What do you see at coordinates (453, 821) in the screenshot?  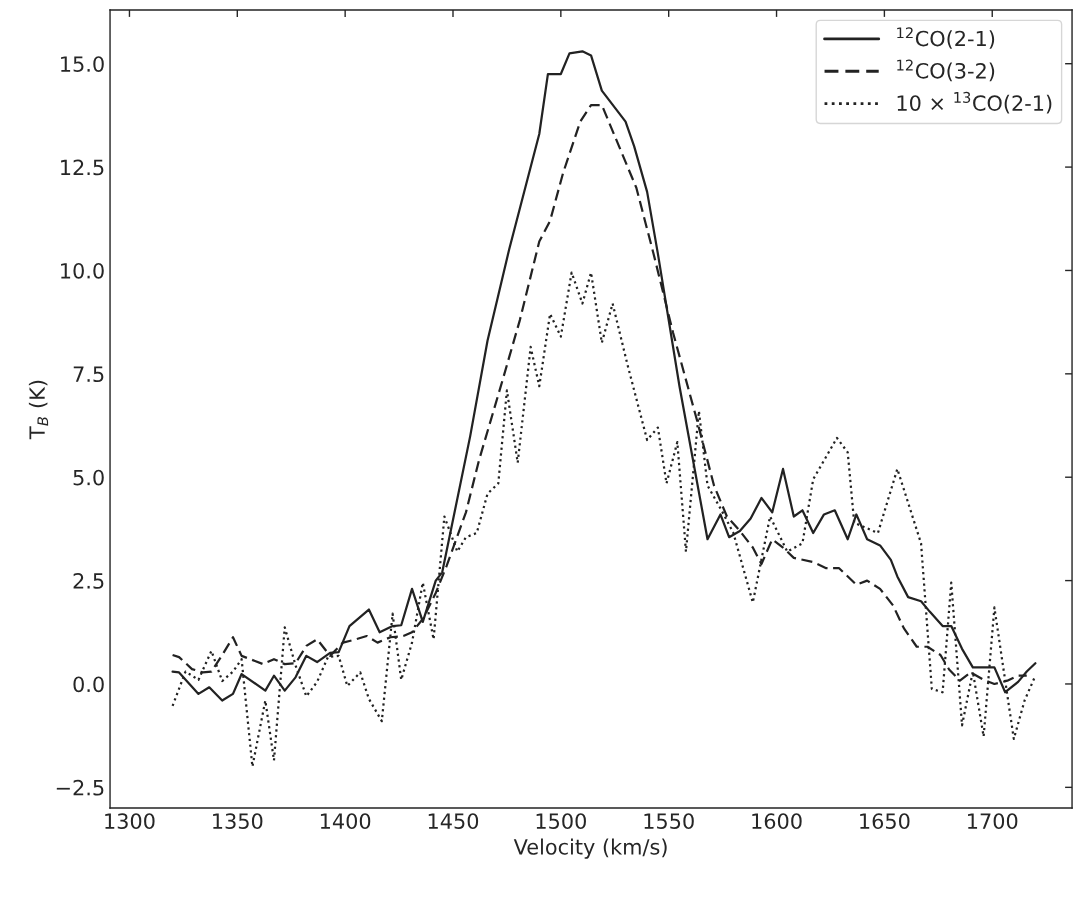 I see `x-tick-label: 1450` at bounding box center [453, 821].